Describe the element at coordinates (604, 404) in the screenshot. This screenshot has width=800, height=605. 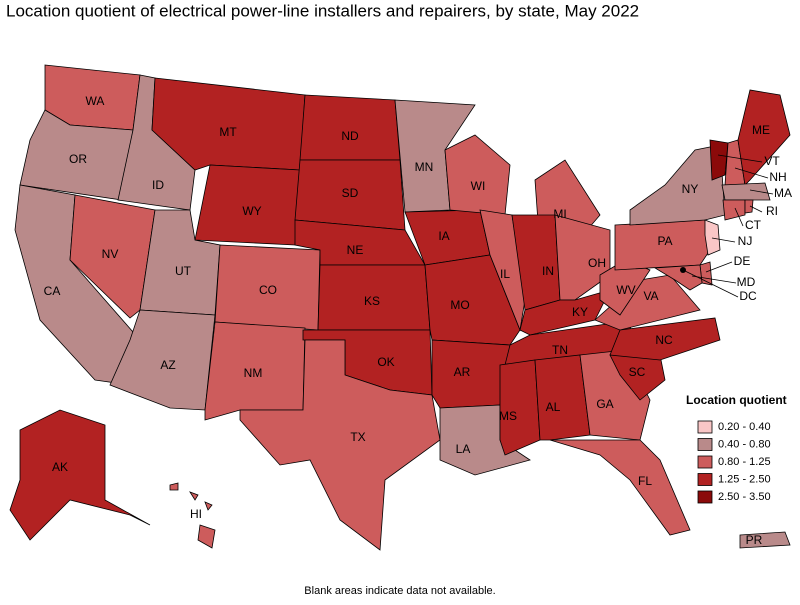
I see `state-label: GA` at that location.